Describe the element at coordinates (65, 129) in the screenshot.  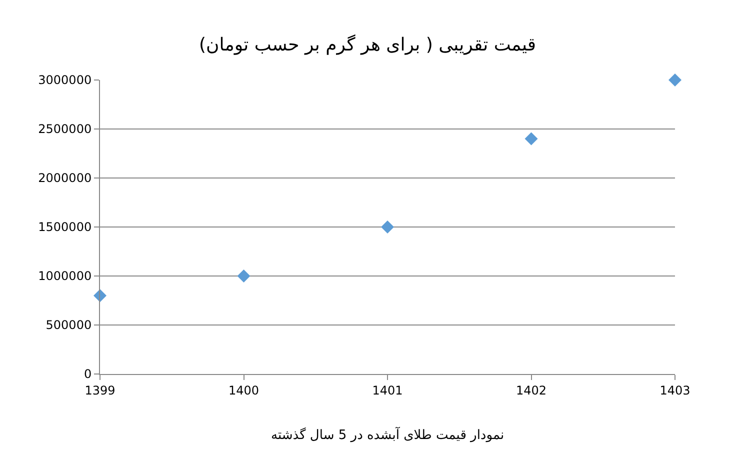
I see `y-tick-label: 2500000` at that location.